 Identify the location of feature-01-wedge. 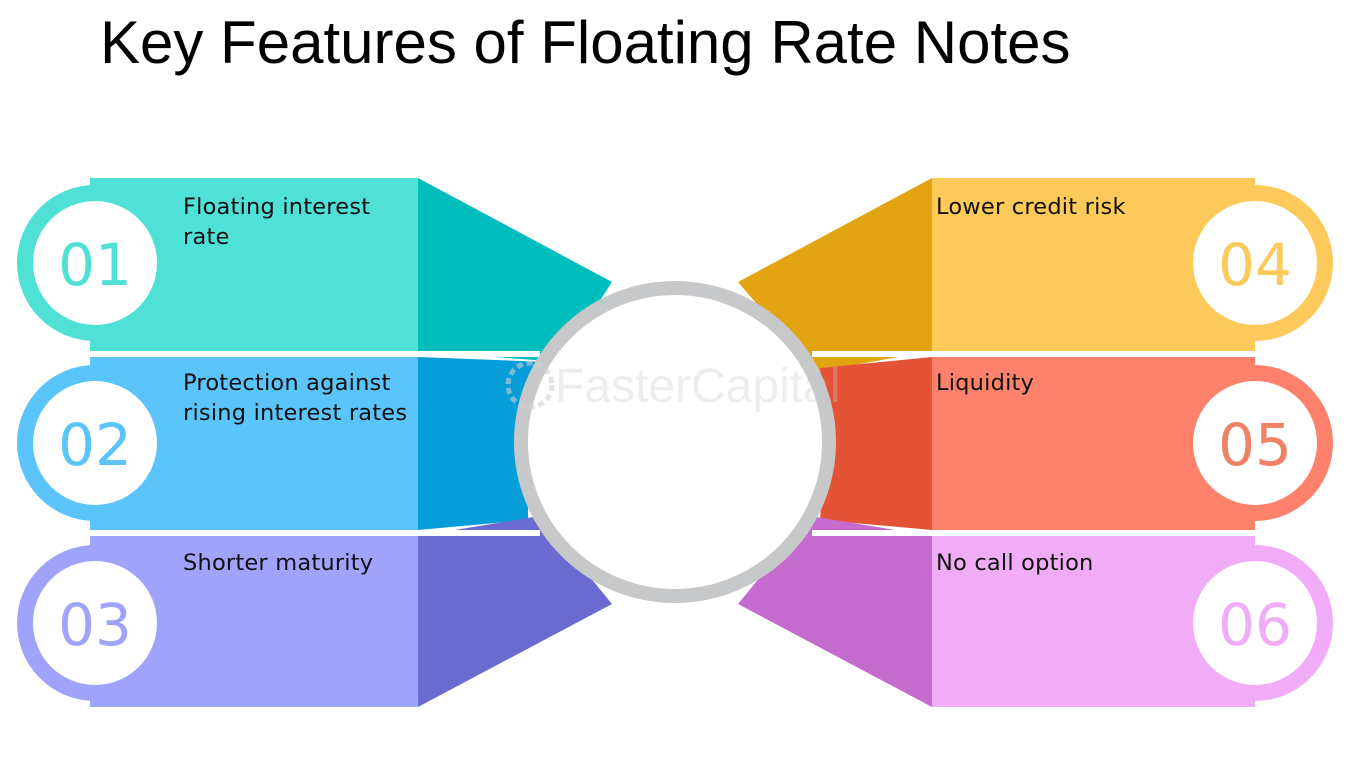
(515, 270).